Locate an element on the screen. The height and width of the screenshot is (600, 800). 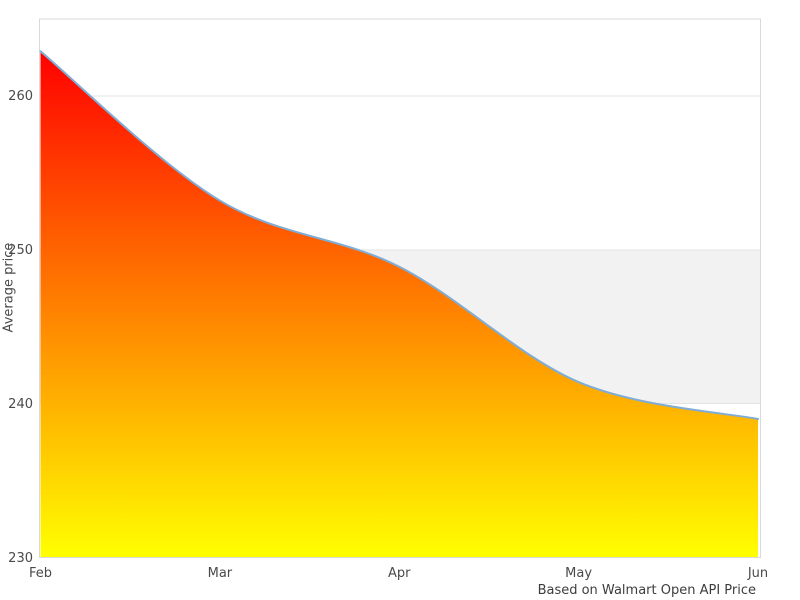
x-tick-label-jun: Jun is located at coordinates (758, 573).